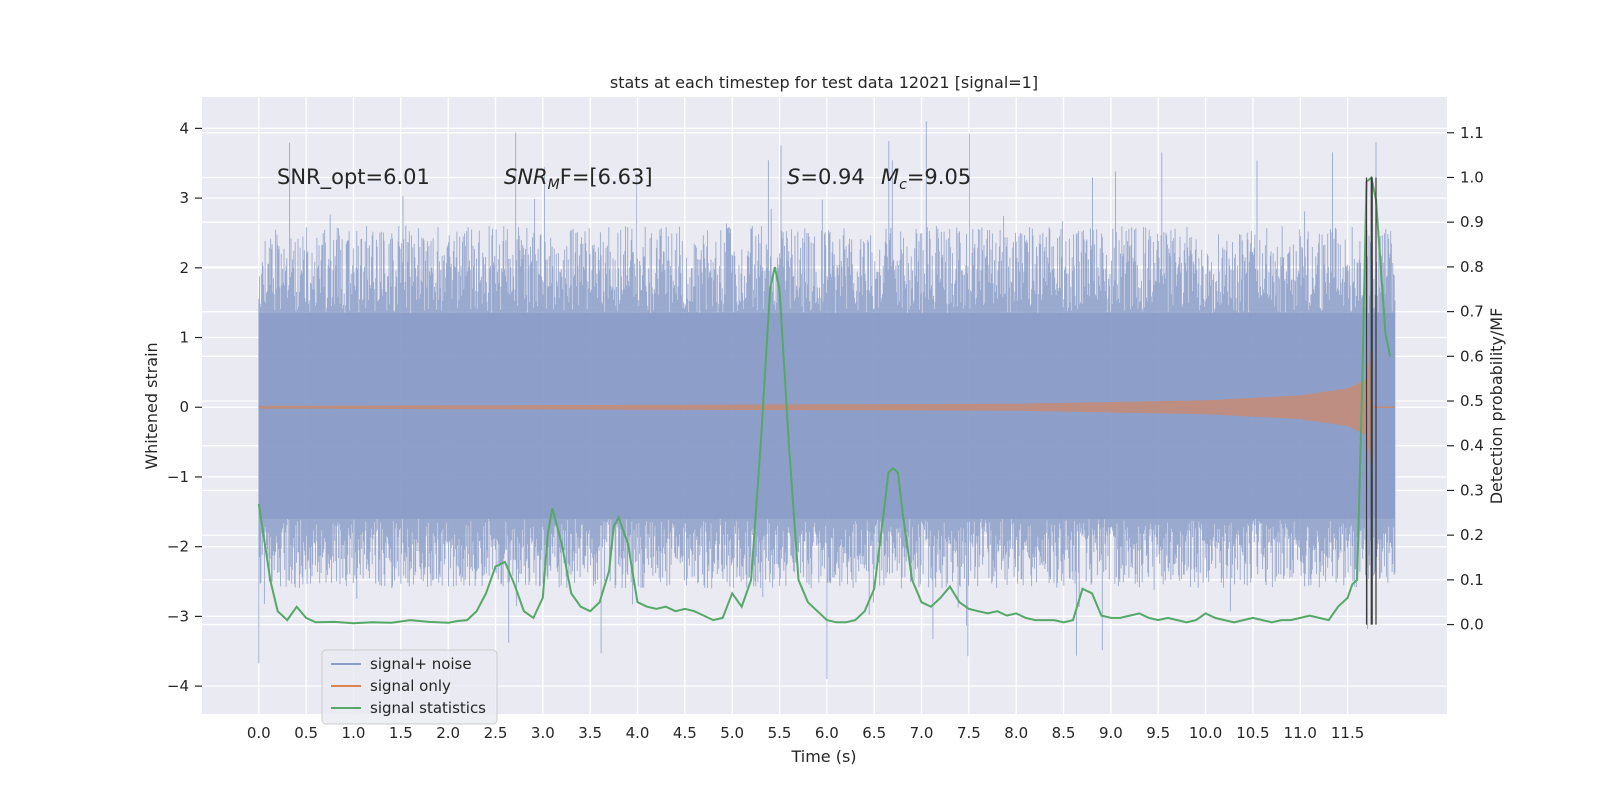 This screenshot has width=1600, height=800. I want to click on y-left-tick-label: −4, so click(178, 686).